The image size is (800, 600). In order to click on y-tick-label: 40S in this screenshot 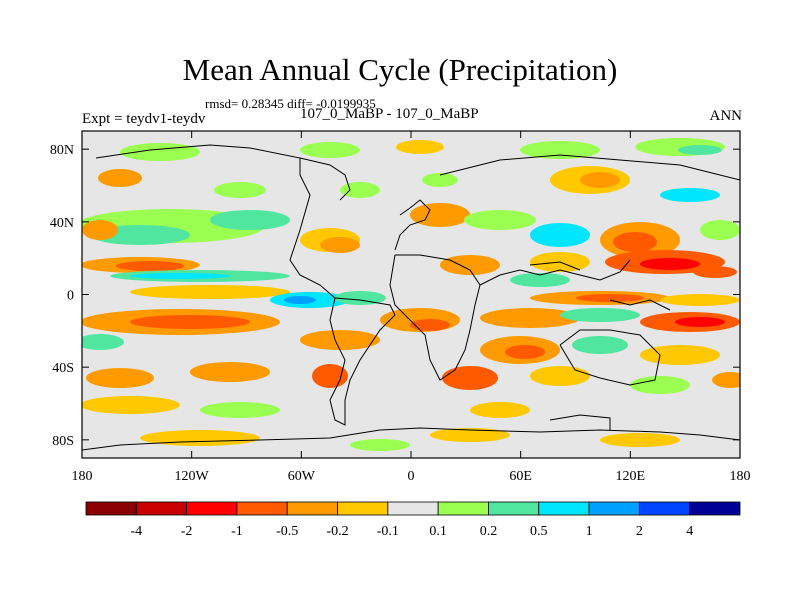, I will do `click(63, 368)`.